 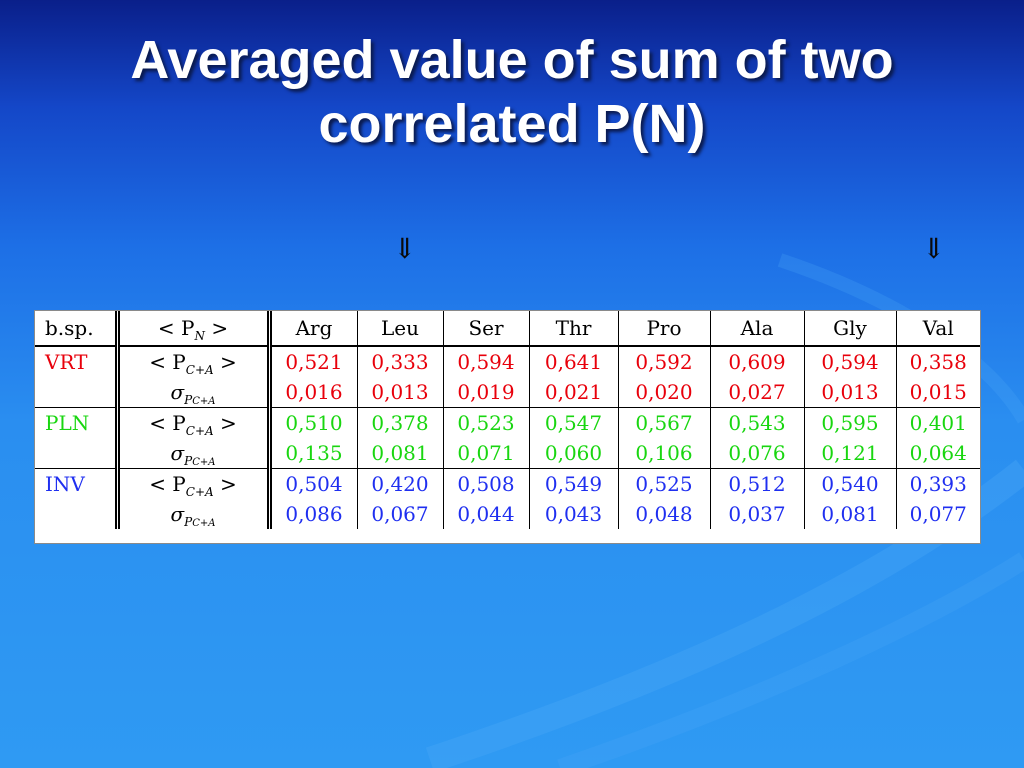 What do you see at coordinates (311, 329) in the screenshot?
I see `header-col: Arg` at bounding box center [311, 329].